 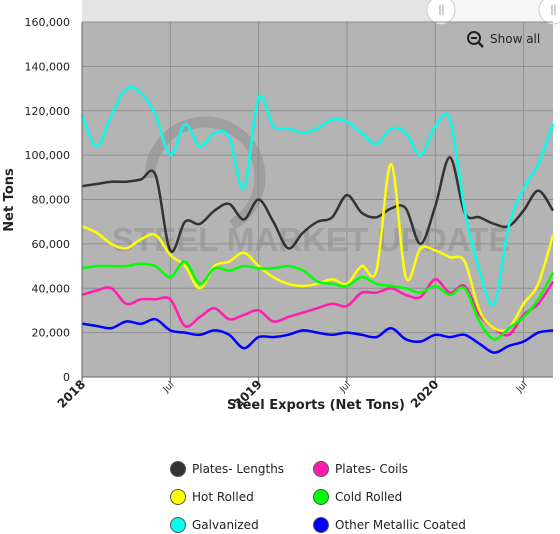 What do you see at coordinates (48, 155) in the screenshot?
I see `y-tick-label: 100,000` at bounding box center [48, 155].